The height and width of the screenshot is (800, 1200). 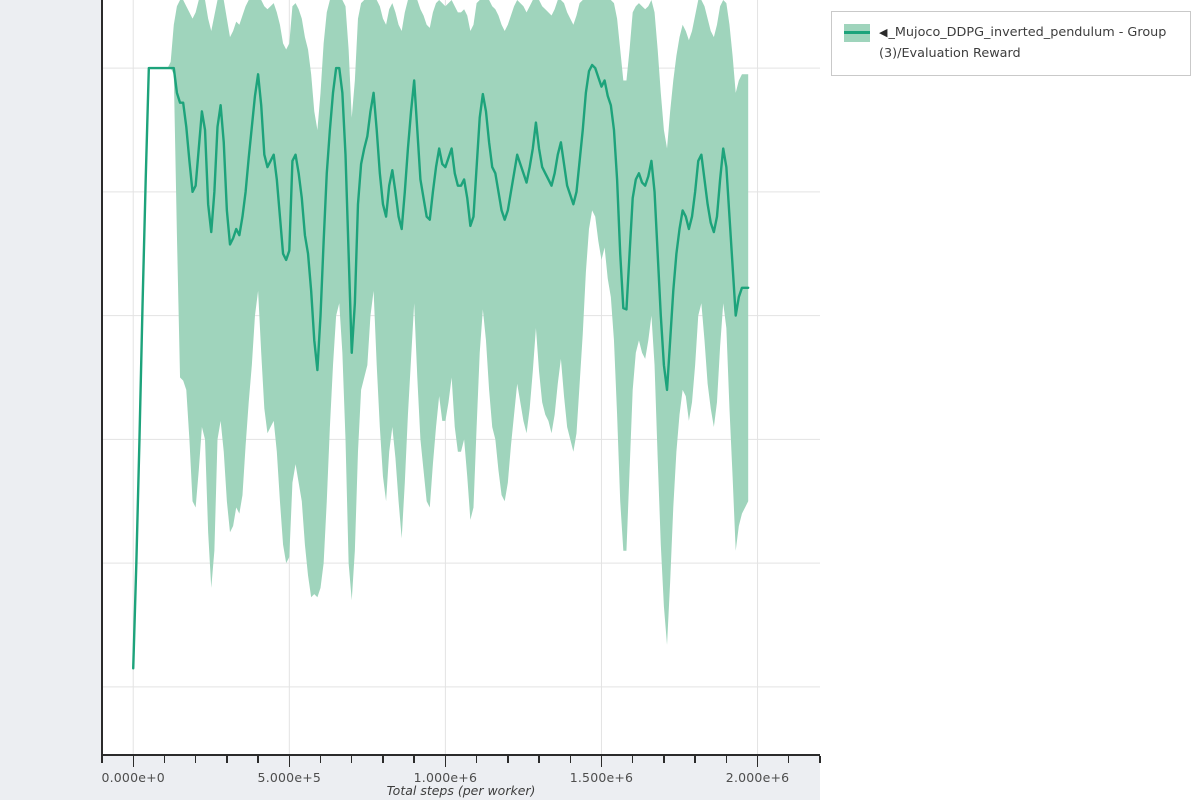 What do you see at coordinates (289, 777) in the screenshot?
I see `x-axis-tick-label: 5.000e+5` at bounding box center [289, 777].